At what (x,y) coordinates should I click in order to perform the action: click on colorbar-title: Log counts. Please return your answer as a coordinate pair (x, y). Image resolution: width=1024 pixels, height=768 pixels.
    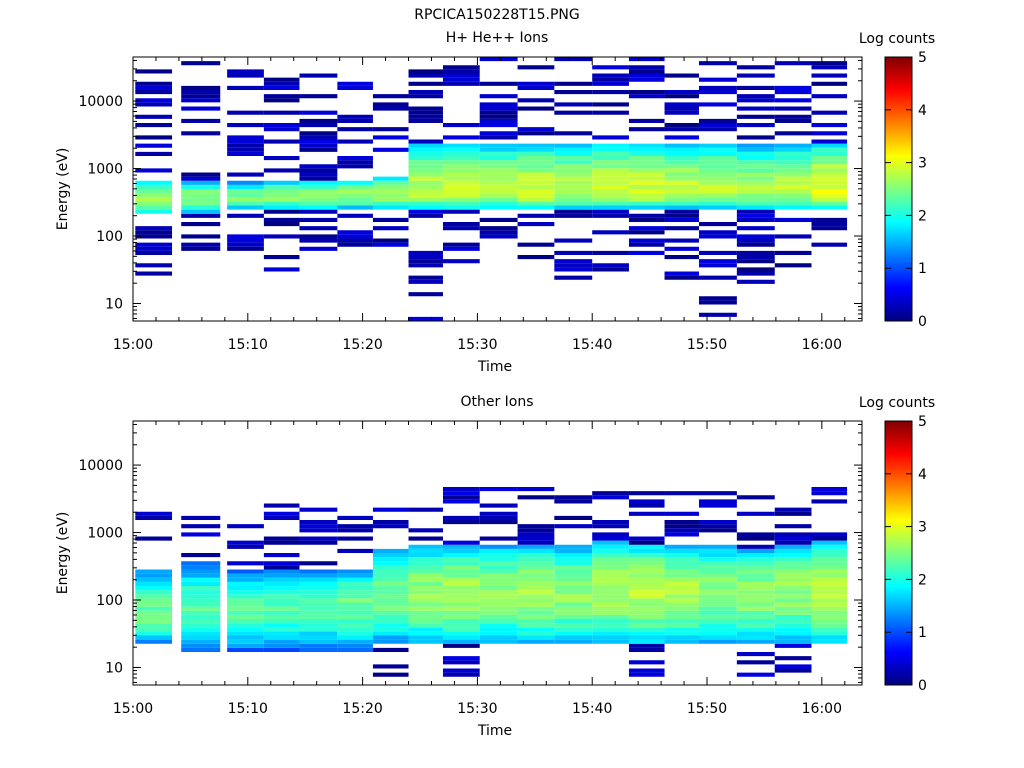
    Looking at the image, I should click on (897, 403).